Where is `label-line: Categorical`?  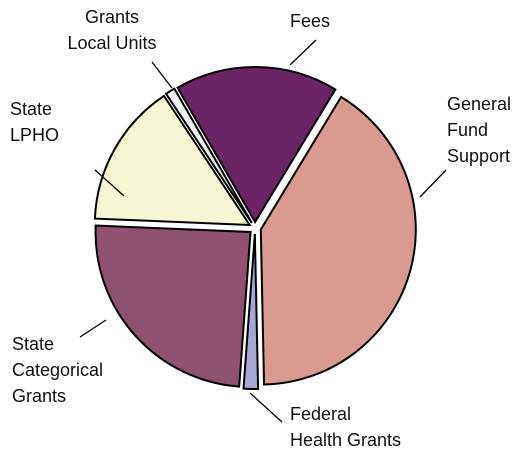
label-line: Categorical is located at coordinates (57, 370).